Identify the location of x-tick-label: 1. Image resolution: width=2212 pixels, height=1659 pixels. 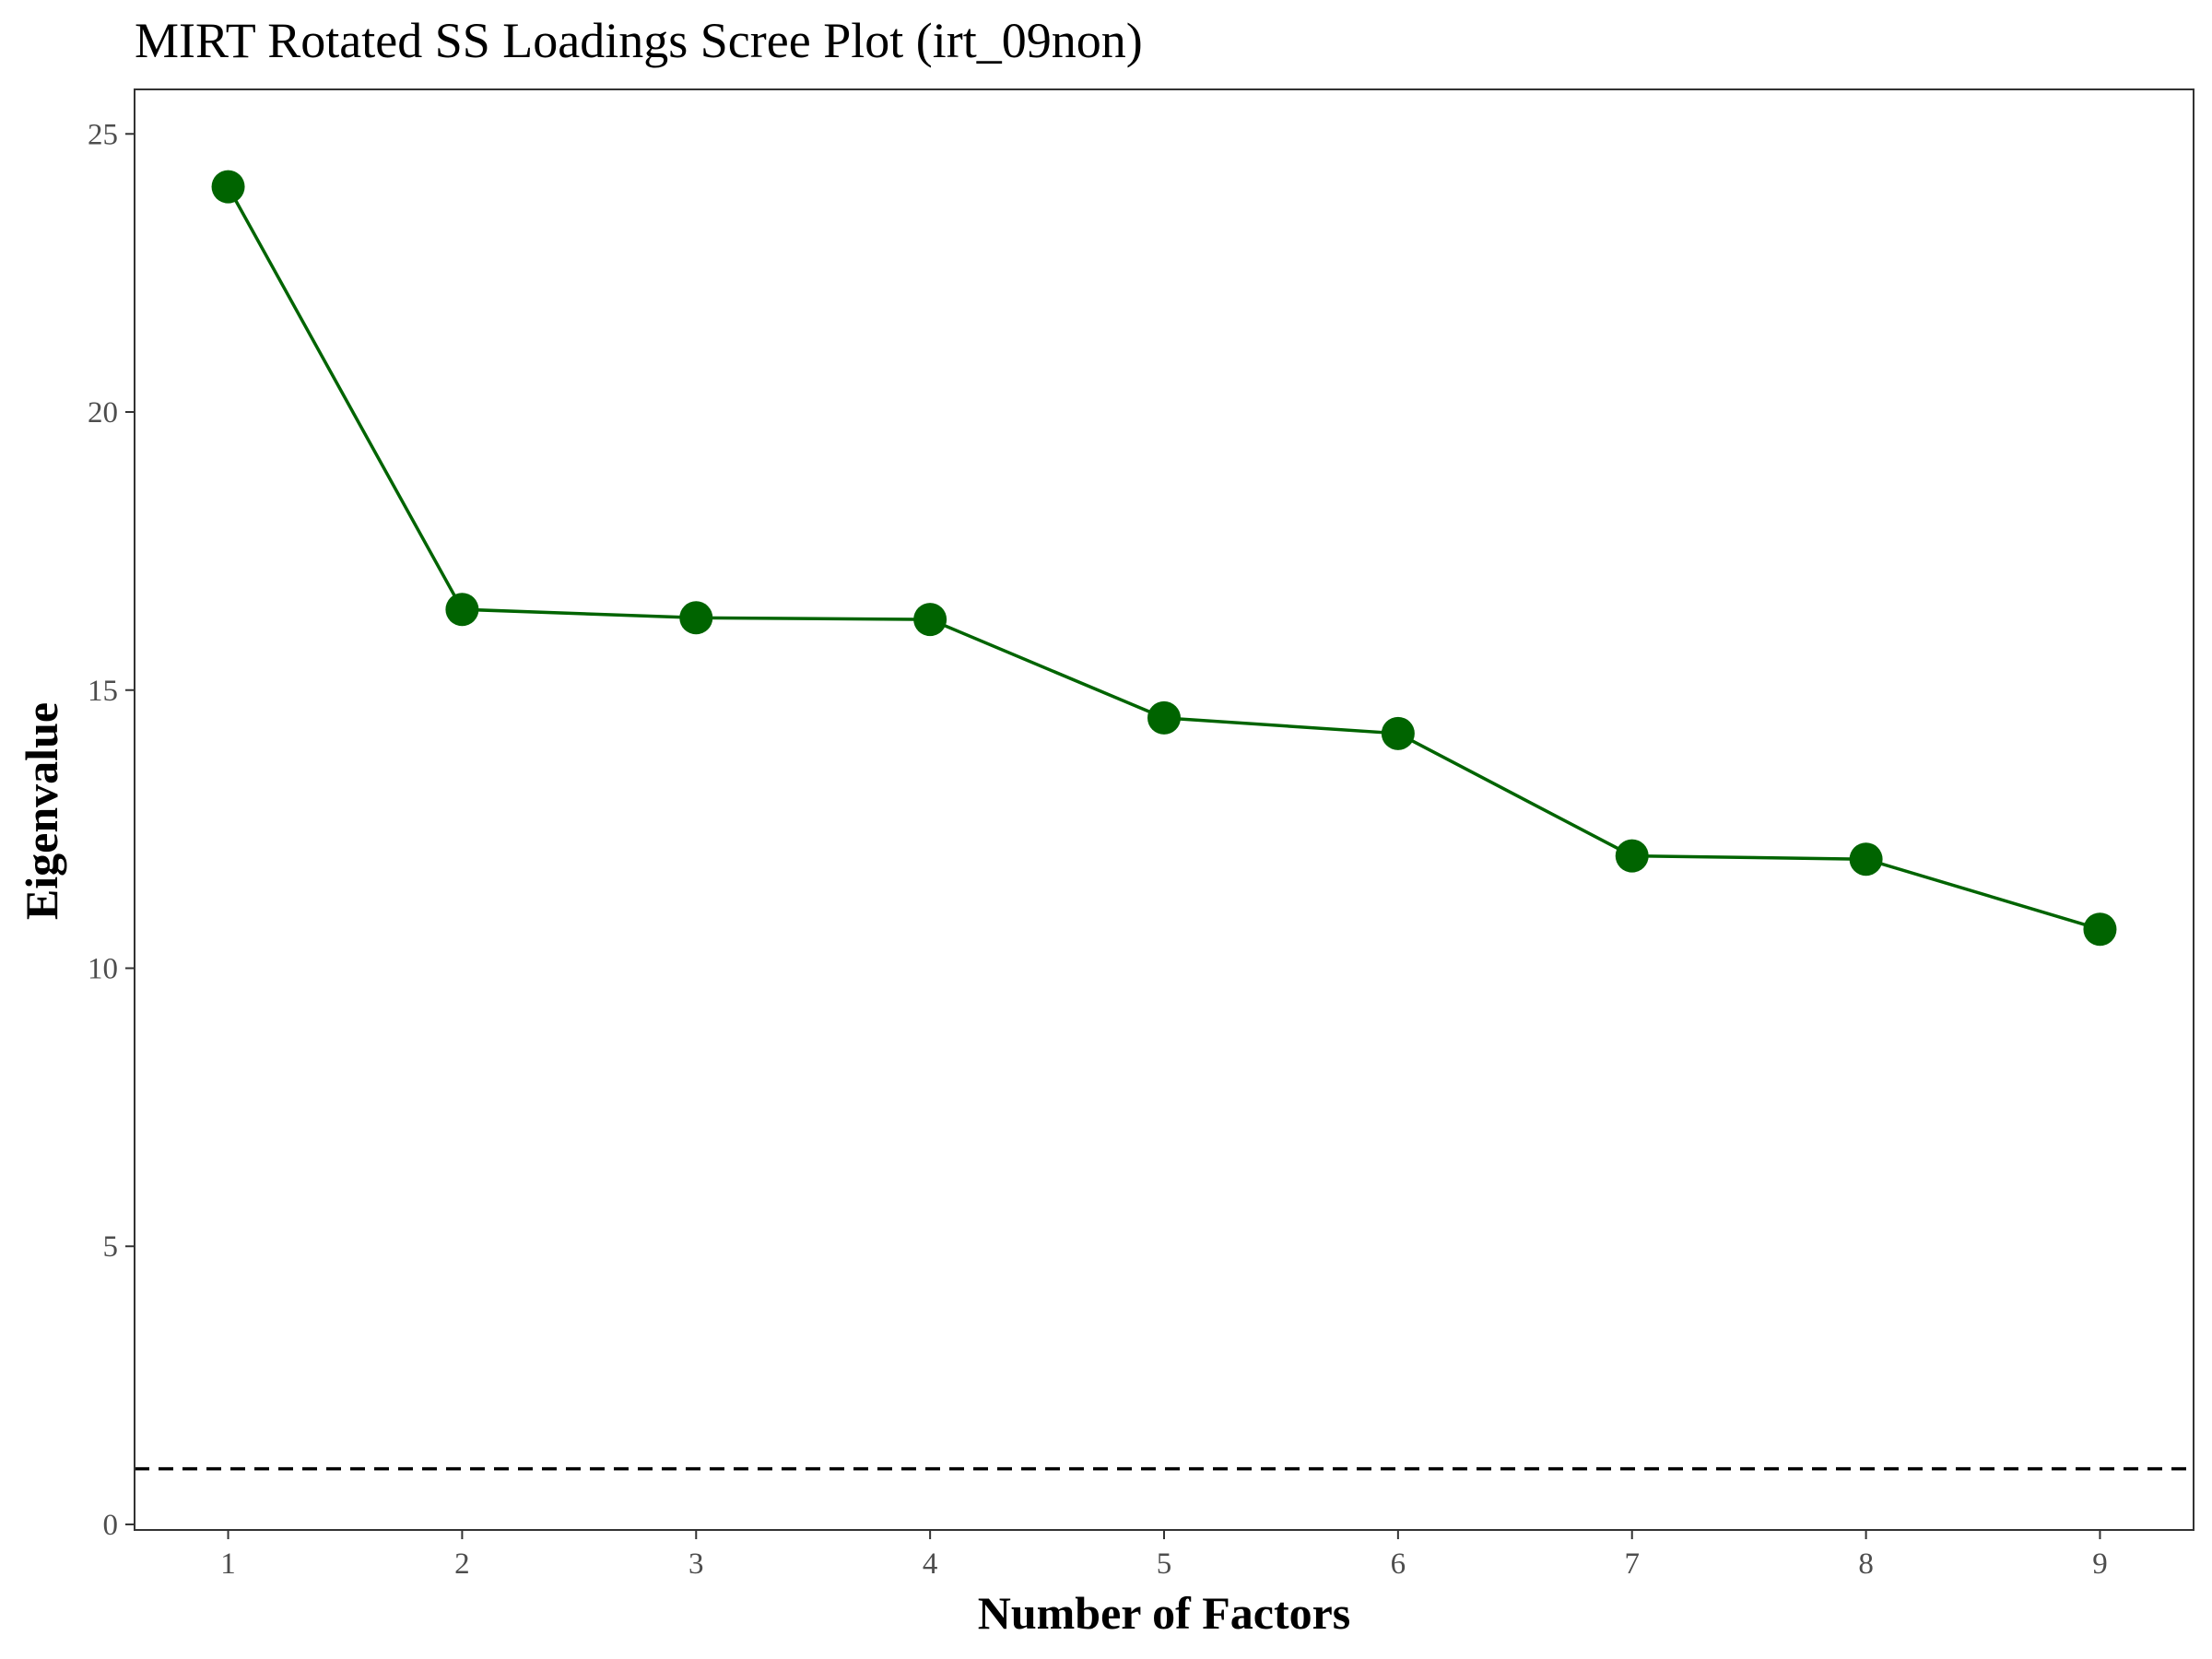
(228, 1564).